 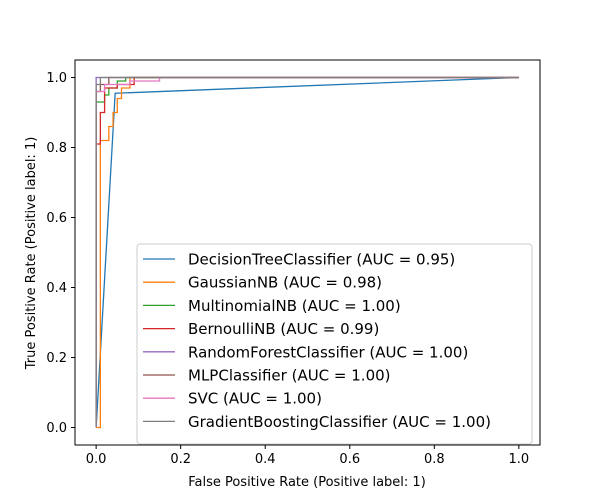 I want to click on legend-label-4: RandomForestClassifier (AUC = 1.00), so click(x=328, y=352).